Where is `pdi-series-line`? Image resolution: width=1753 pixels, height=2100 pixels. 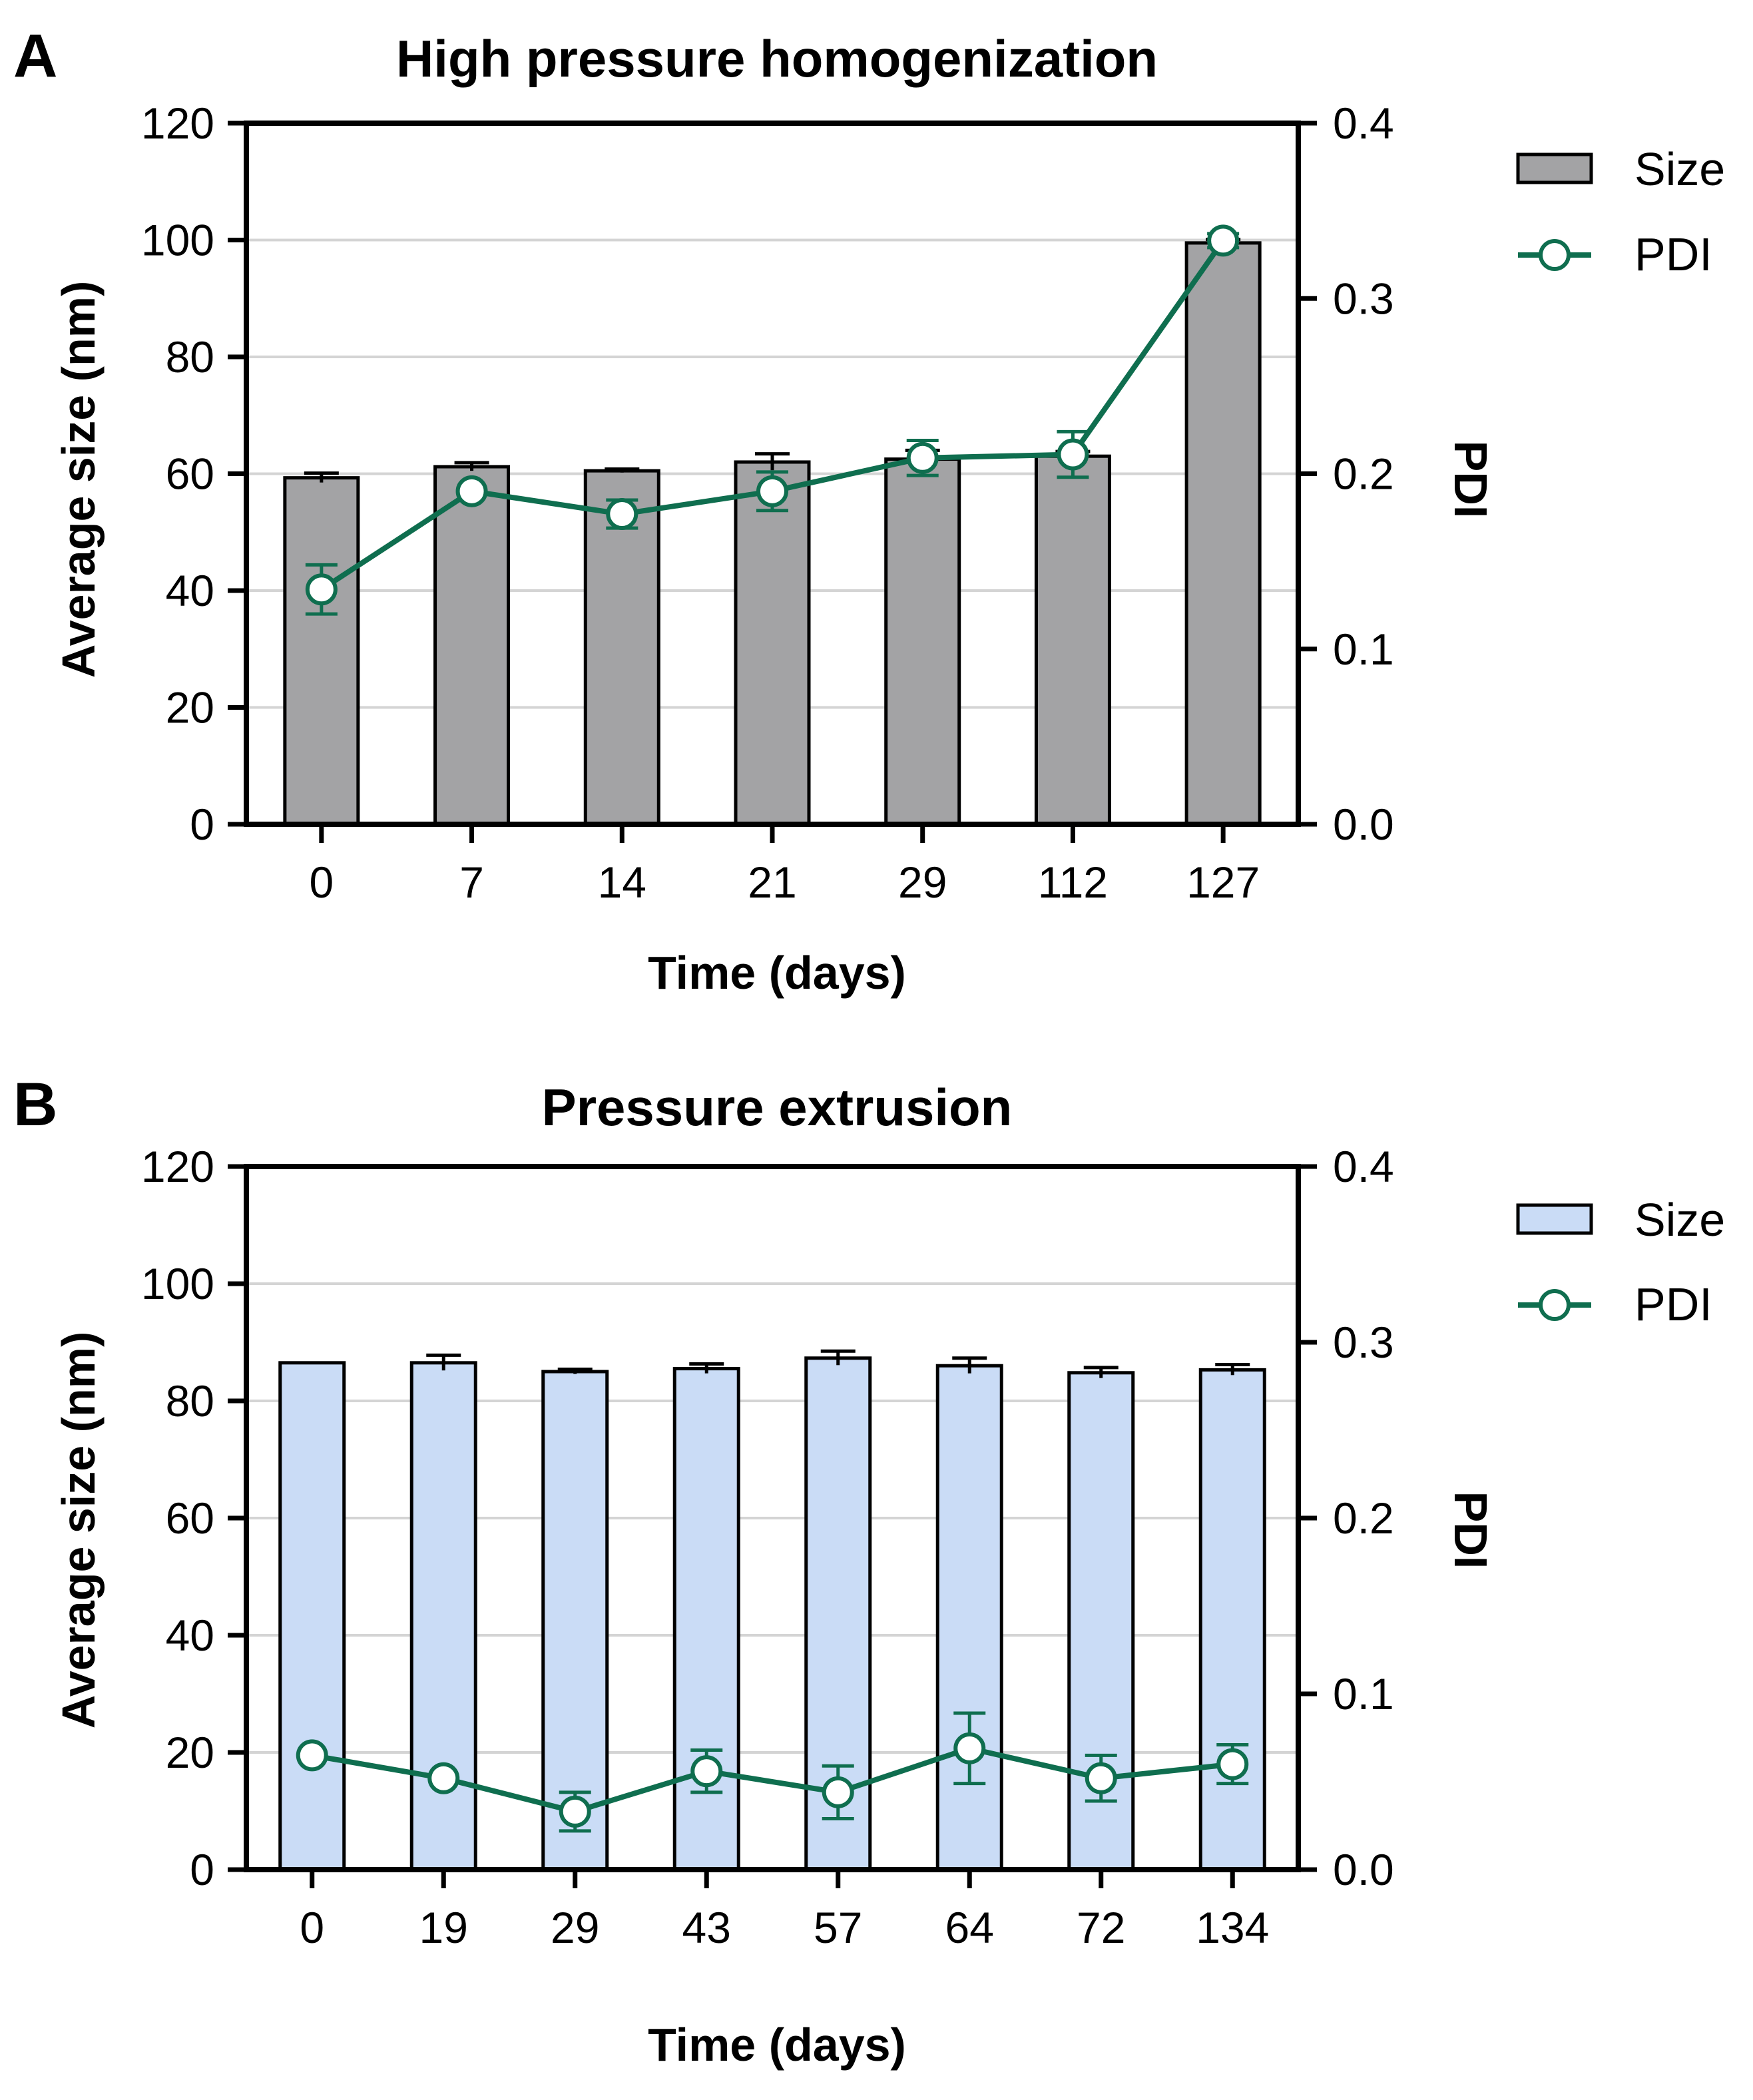 pdi-series-line is located at coordinates (772, 1779).